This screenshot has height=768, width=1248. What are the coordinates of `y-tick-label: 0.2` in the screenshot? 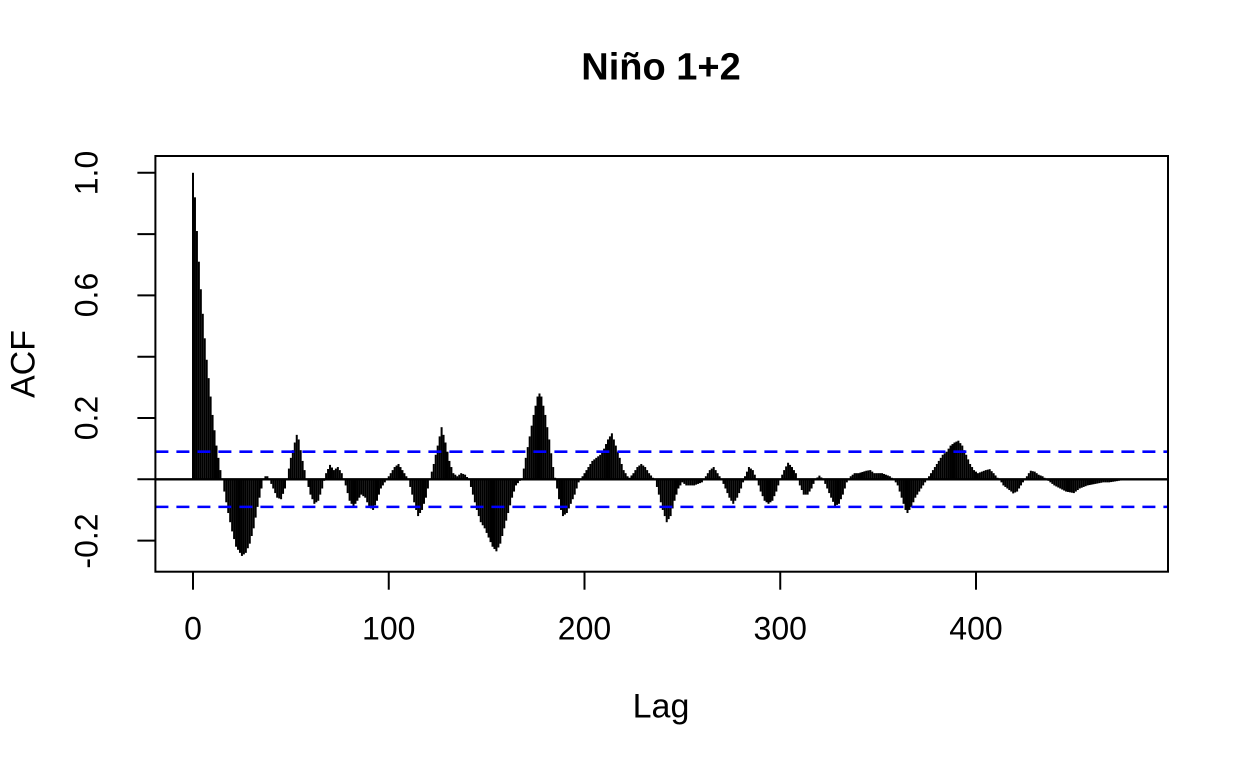 It's located at (86, 418).